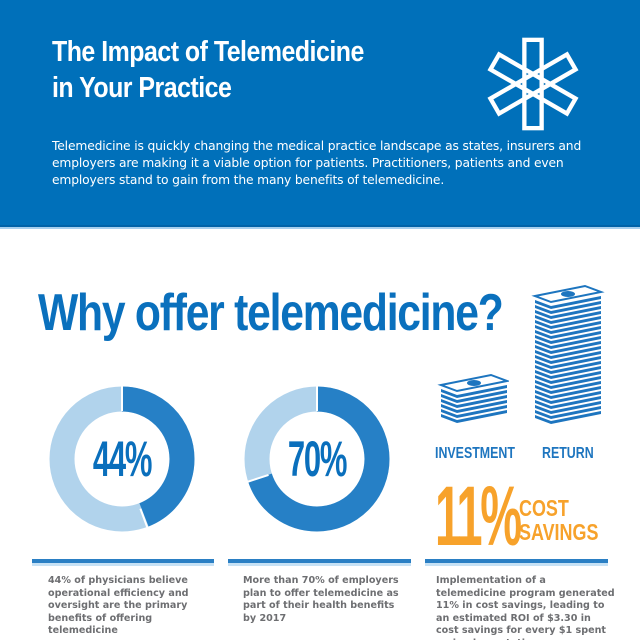 Image resolution: width=640 pixels, height=640 pixels. I want to click on donut-value-70: 70%, so click(317, 459).